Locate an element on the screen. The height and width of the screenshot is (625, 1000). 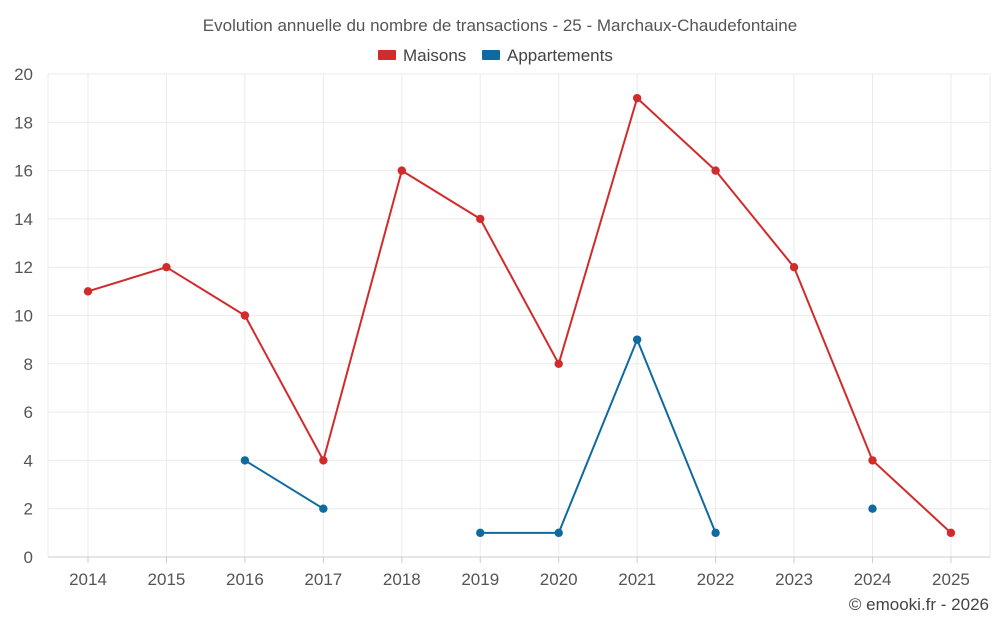
x-tick-label: 2017 is located at coordinates (323, 579).